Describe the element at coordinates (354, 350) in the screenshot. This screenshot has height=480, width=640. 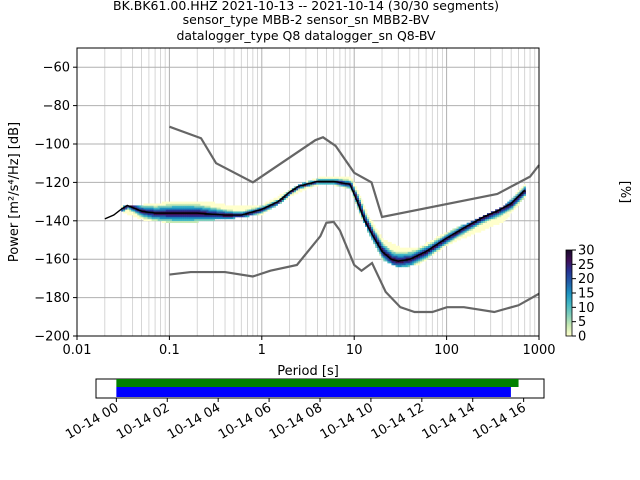
I see `x-tick-label: 10` at that location.